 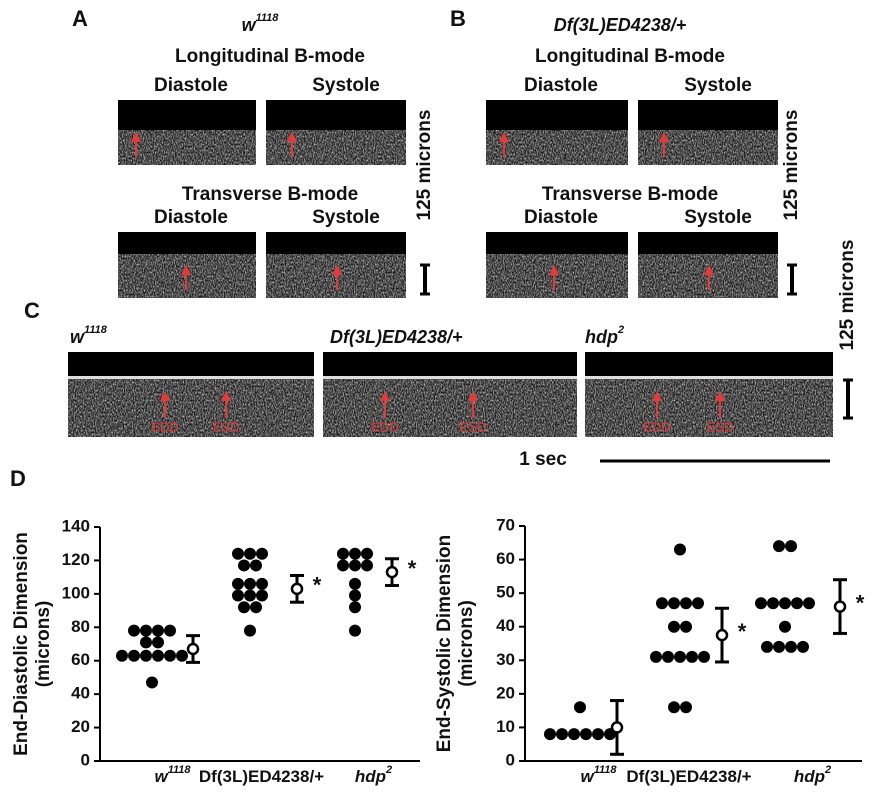 I want to click on y-tick-label: 30, so click(x=505, y=659).